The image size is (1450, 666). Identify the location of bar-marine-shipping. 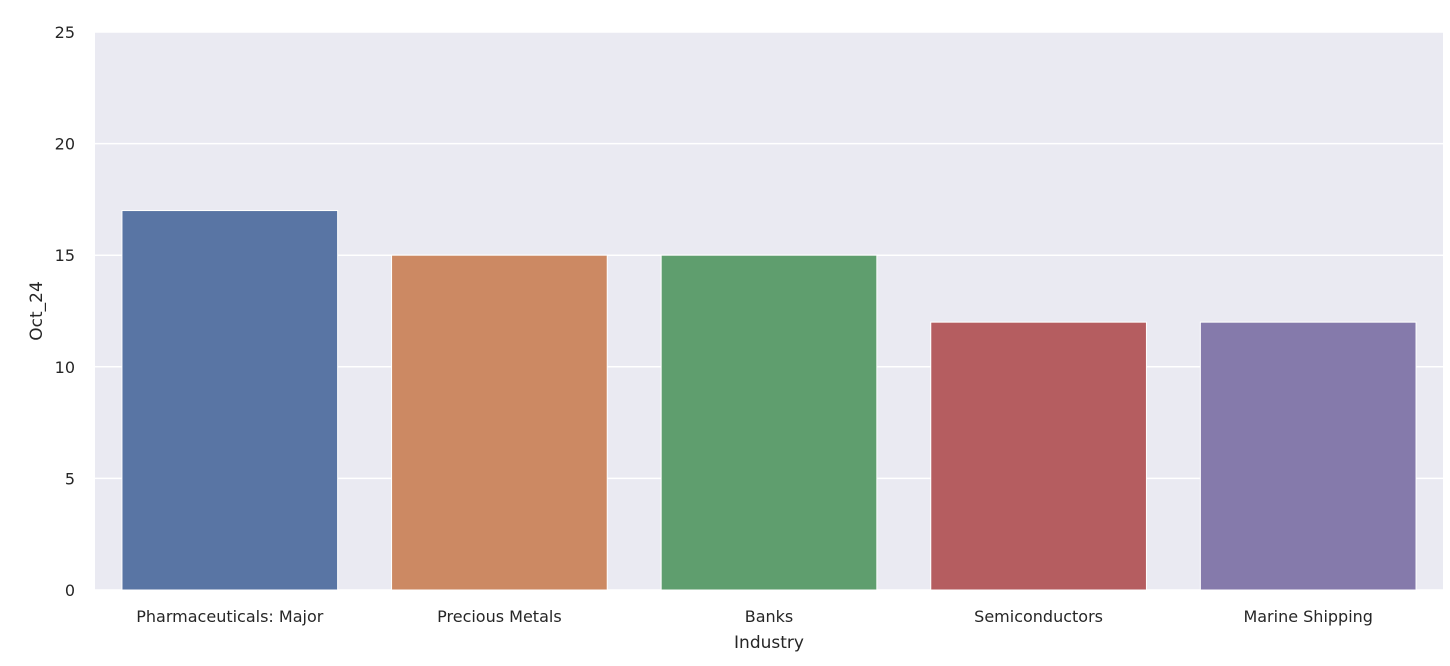
(1308, 456).